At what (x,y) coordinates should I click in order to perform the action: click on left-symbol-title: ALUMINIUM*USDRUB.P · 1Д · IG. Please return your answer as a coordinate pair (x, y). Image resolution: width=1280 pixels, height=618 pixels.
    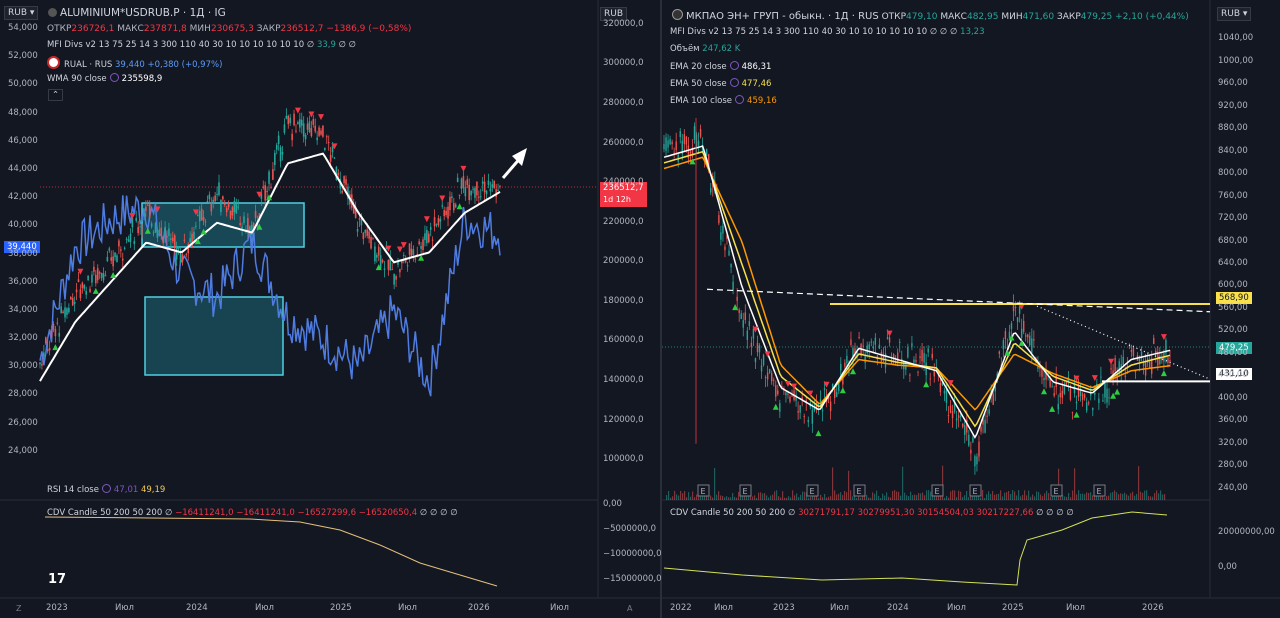
    Looking at the image, I should click on (137, 13).